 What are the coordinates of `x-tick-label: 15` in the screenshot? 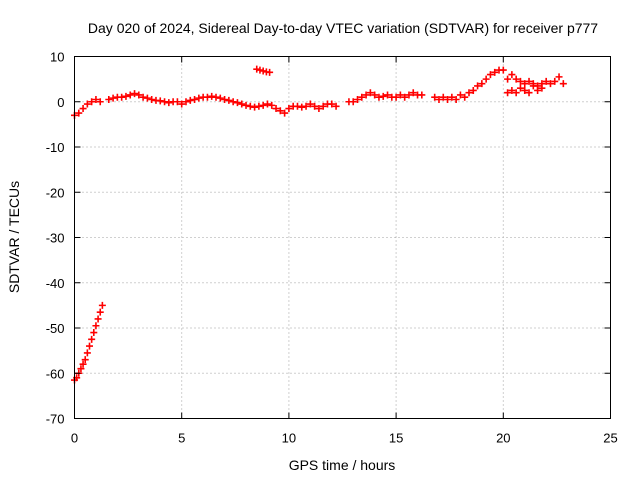 It's located at (396, 438).